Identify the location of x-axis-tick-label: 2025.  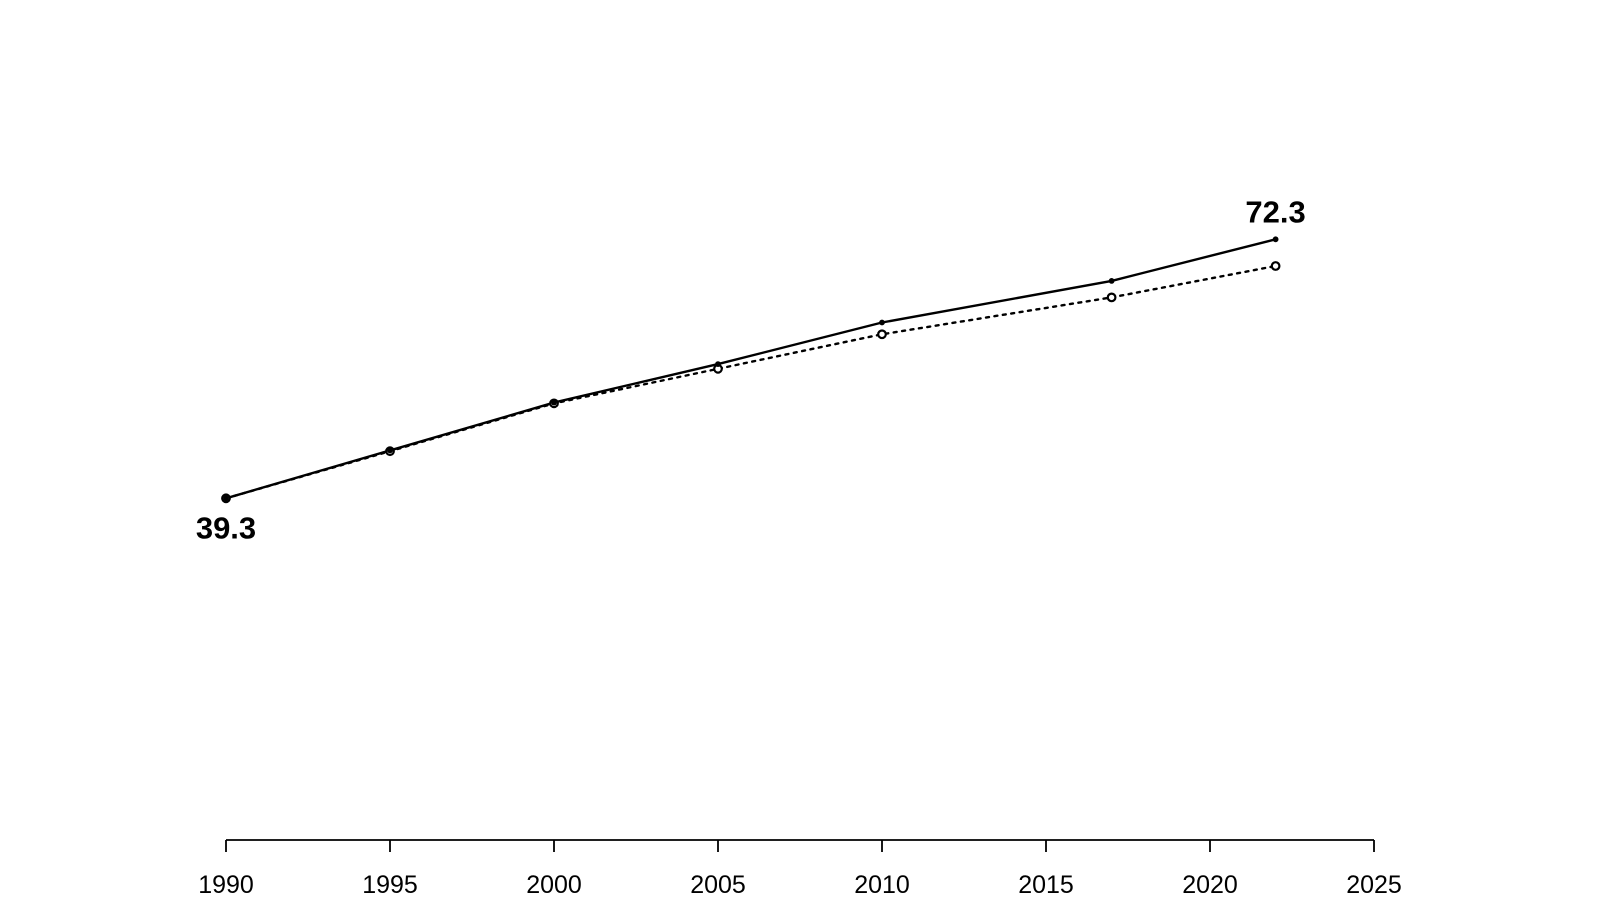
(1374, 885).